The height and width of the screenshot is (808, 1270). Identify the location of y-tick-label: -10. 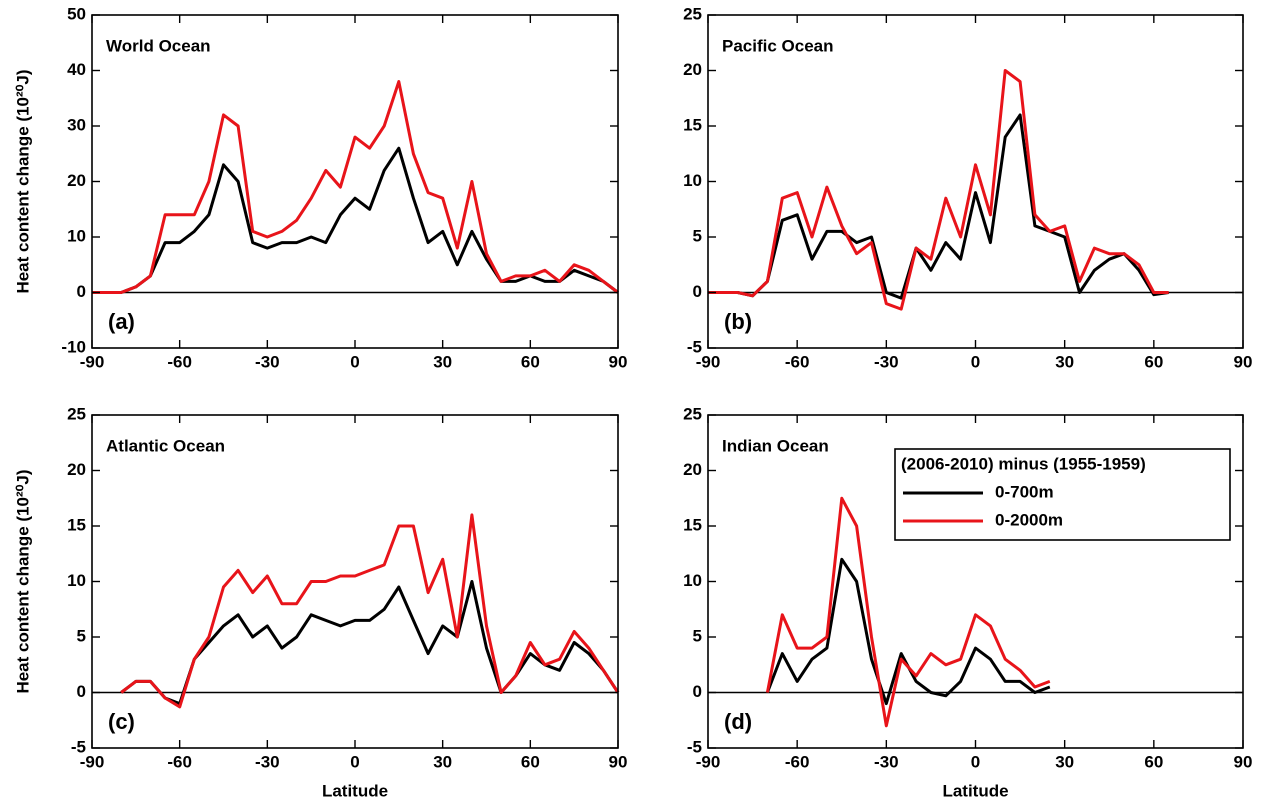
(73, 346).